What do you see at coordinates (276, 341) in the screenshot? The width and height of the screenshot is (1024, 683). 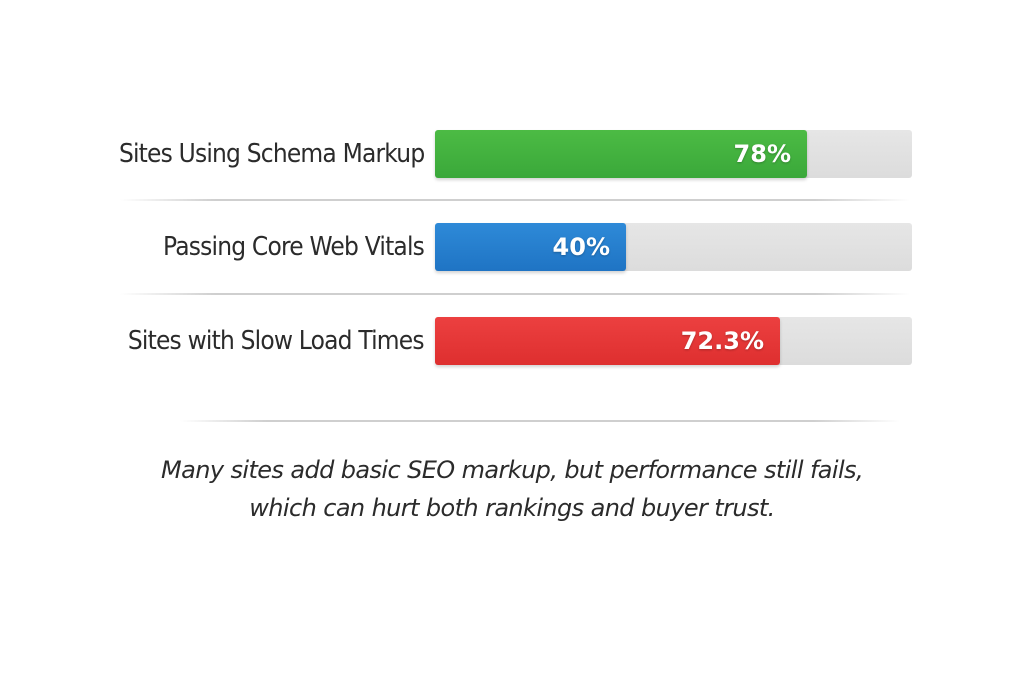 I see `category-label: Sites with Slow Load Times` at bounding box center [276, 341].